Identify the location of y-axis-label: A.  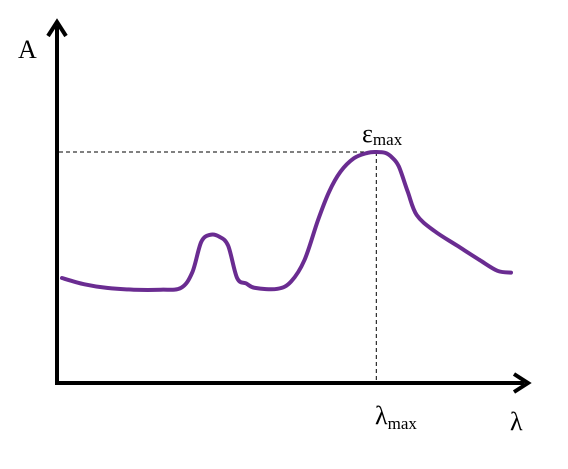
(27, 49).